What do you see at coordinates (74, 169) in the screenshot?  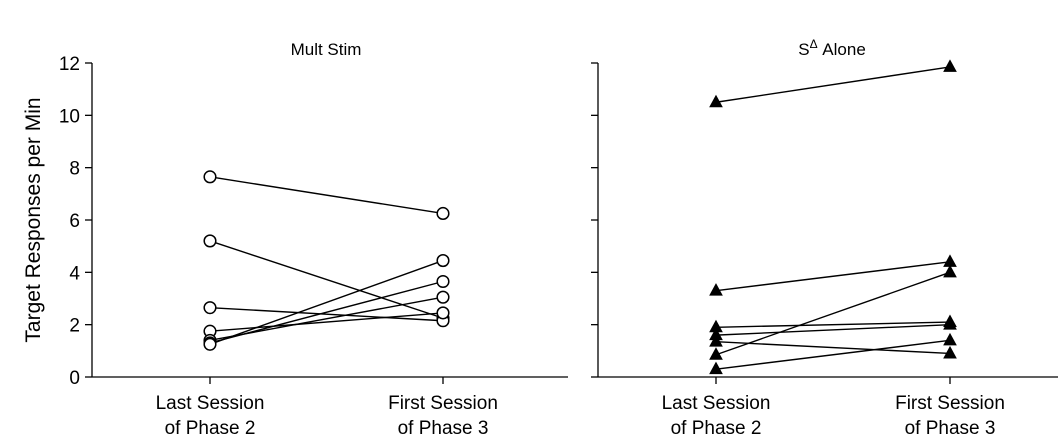 I see `y-tick-label: 8` at bounding box center [74, 169].